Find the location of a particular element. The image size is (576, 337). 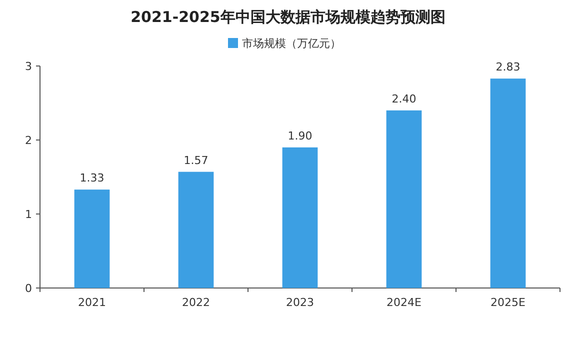

x-tick-label: 2021 is located at coordinates (92, 302).